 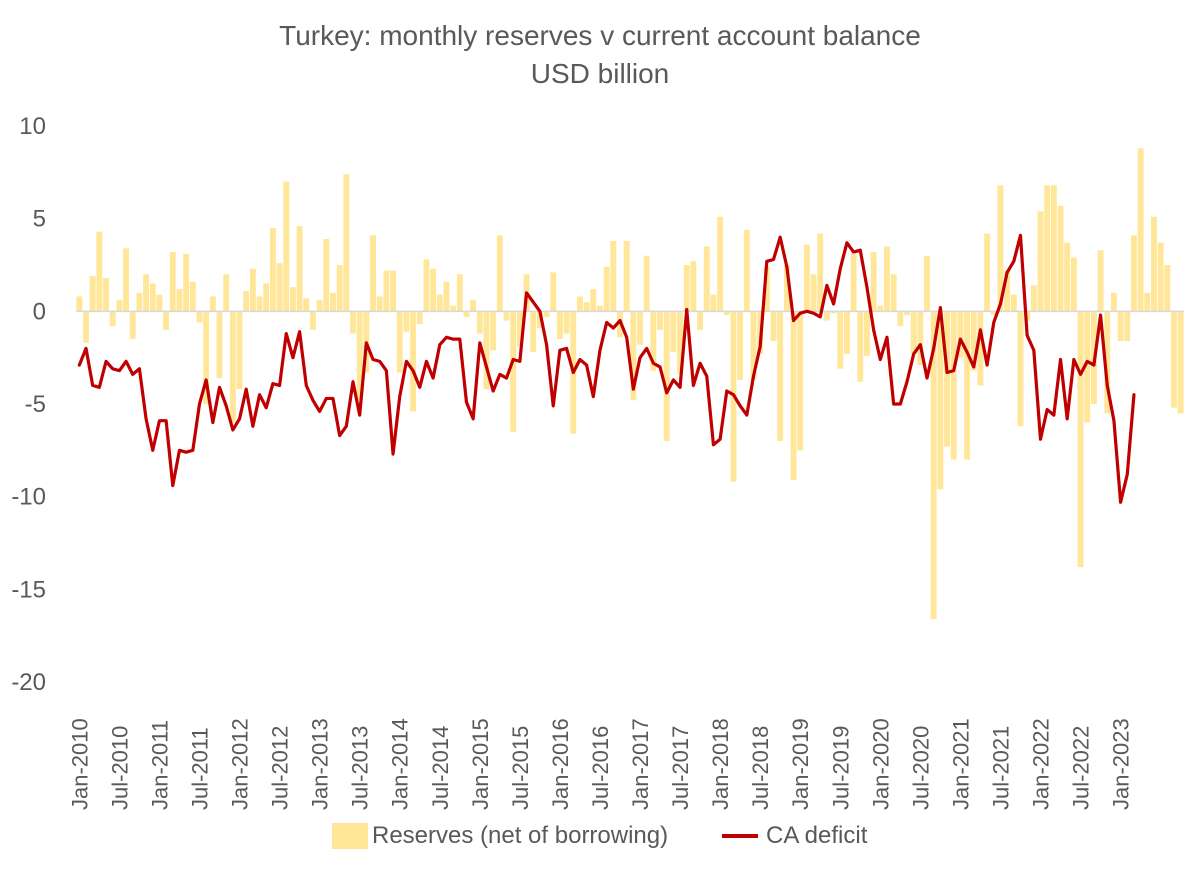 I want to click on x-tick-label: Jan-2020, so click(x=880, y=764).